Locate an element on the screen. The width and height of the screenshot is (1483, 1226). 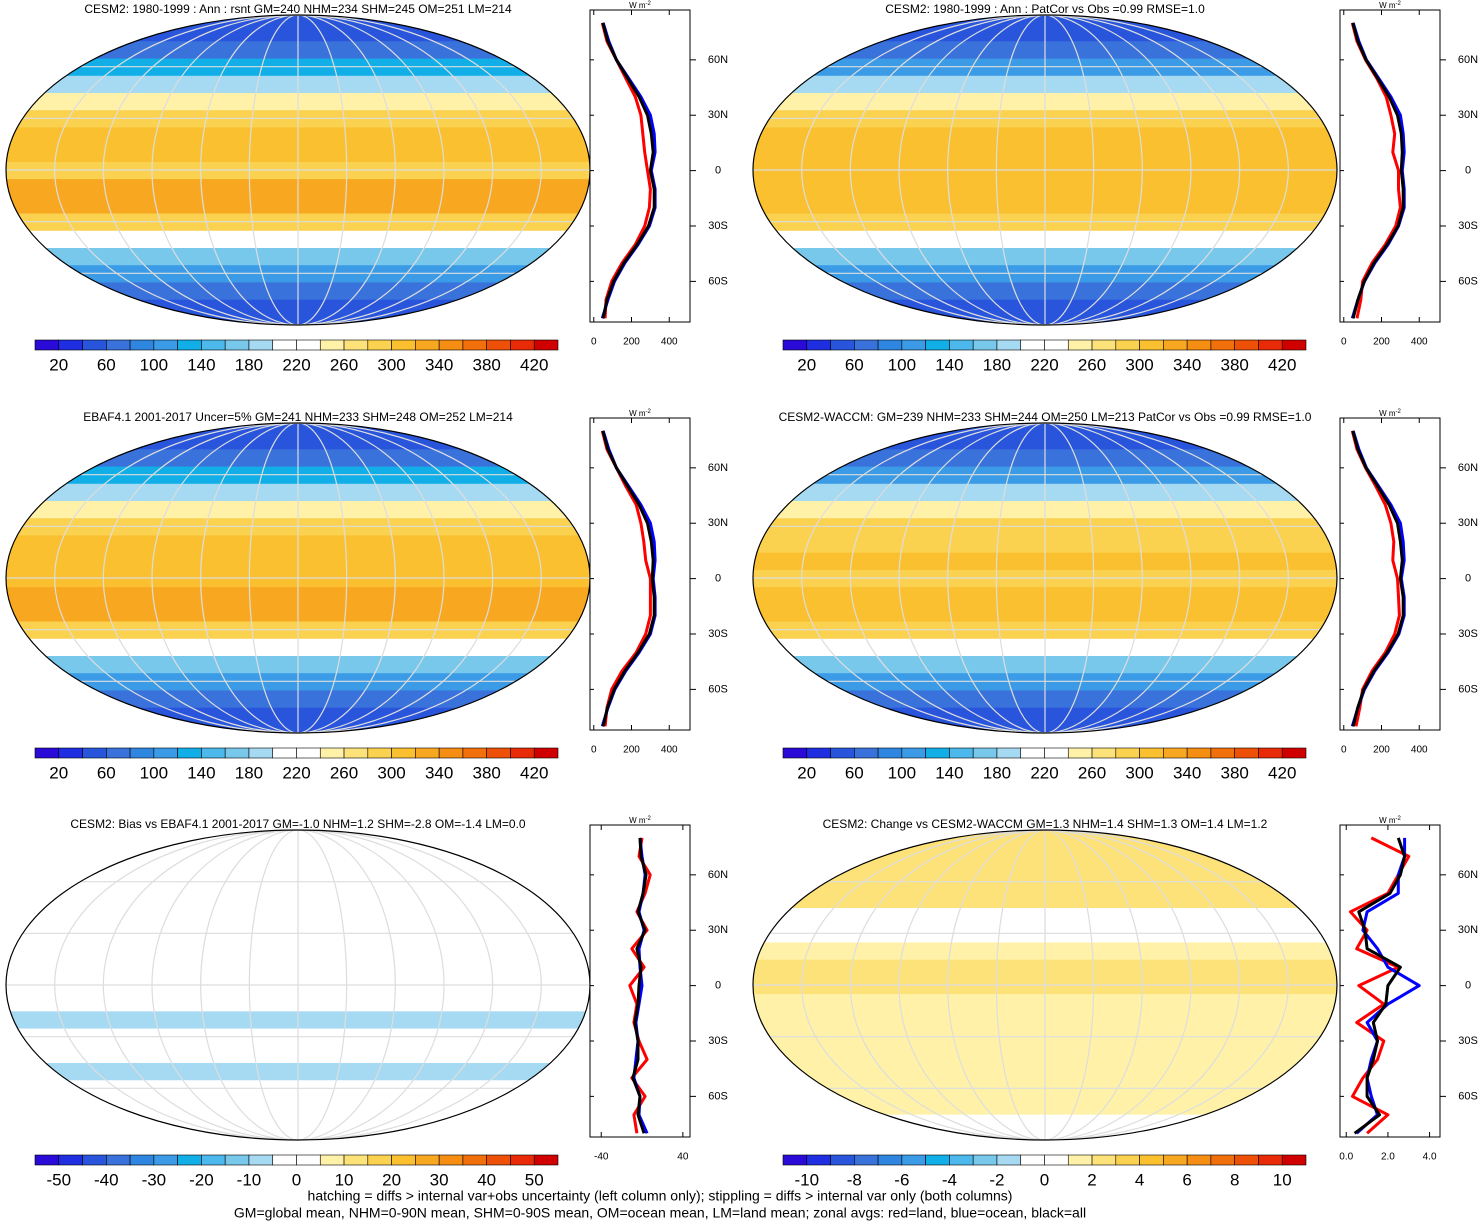
colorbar-tick-label: -50 is located at coordinates (58, 1179).